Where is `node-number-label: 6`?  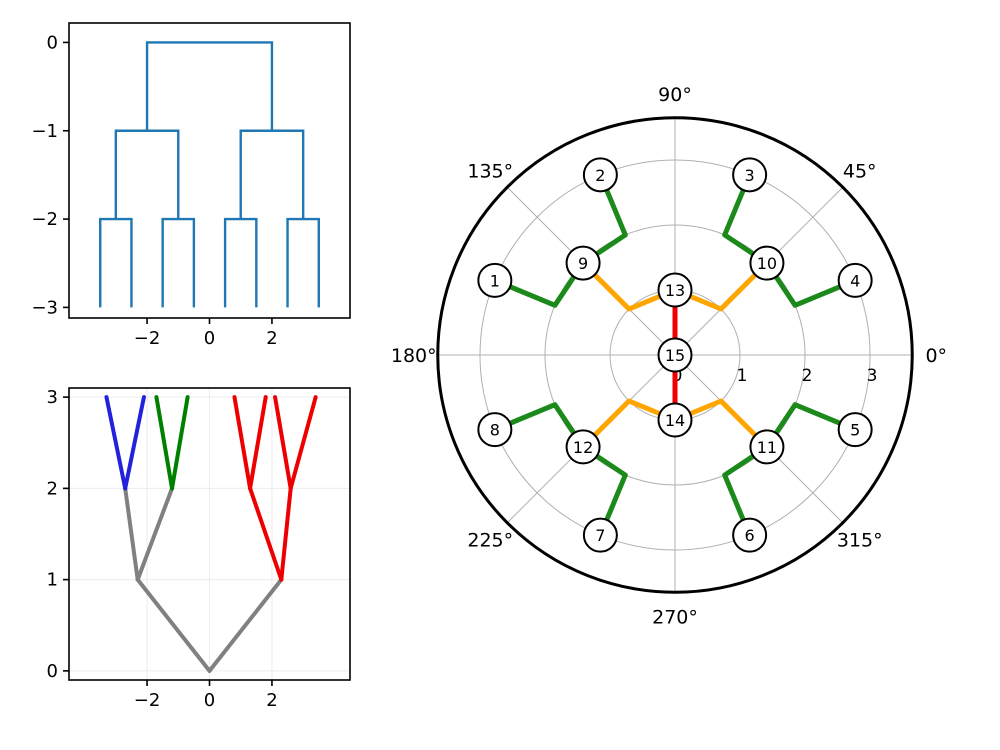
node-number-label: 6 is located at coordinates (750, 535).